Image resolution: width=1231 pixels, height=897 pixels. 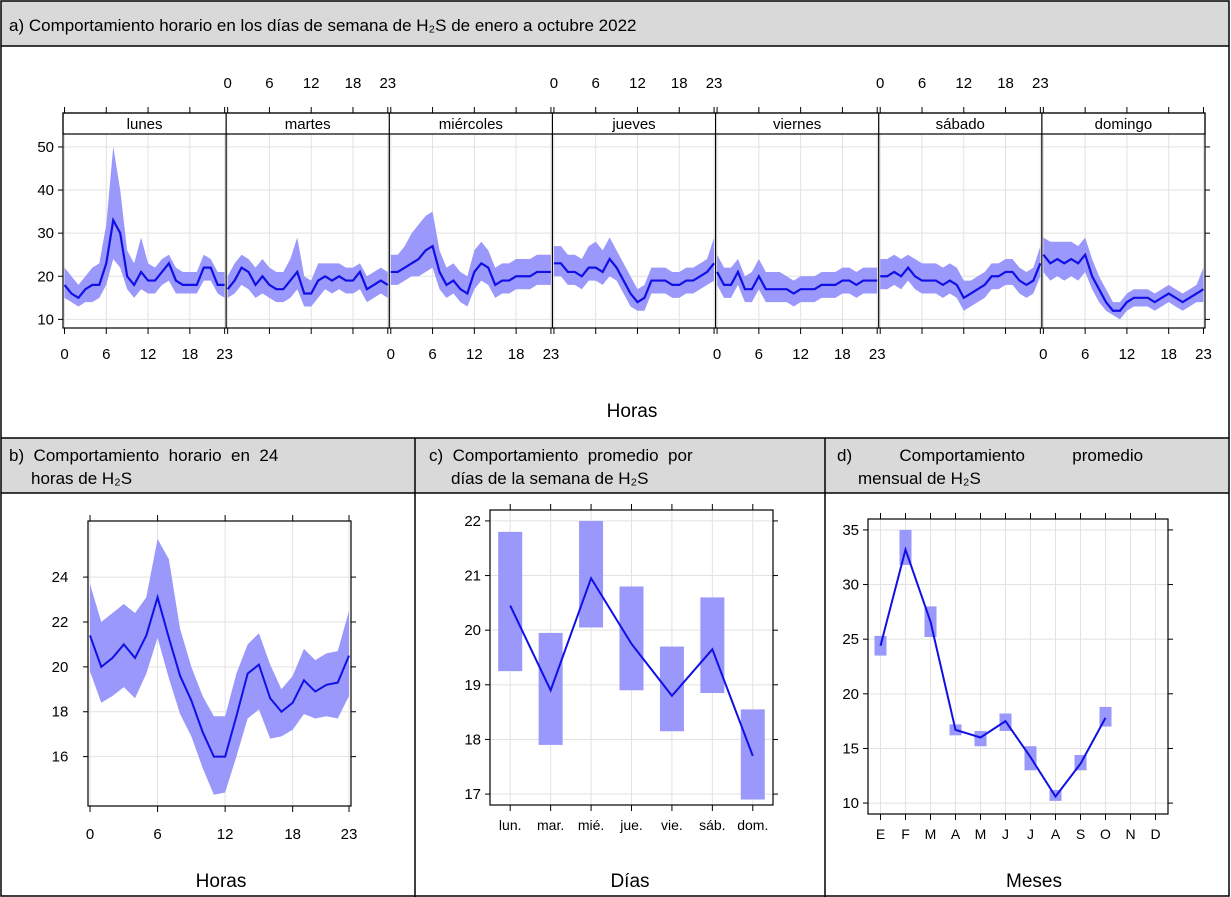 I want to click on caption-c-line1: c) Comportamiento promedio por, so click(x=561, y=455).